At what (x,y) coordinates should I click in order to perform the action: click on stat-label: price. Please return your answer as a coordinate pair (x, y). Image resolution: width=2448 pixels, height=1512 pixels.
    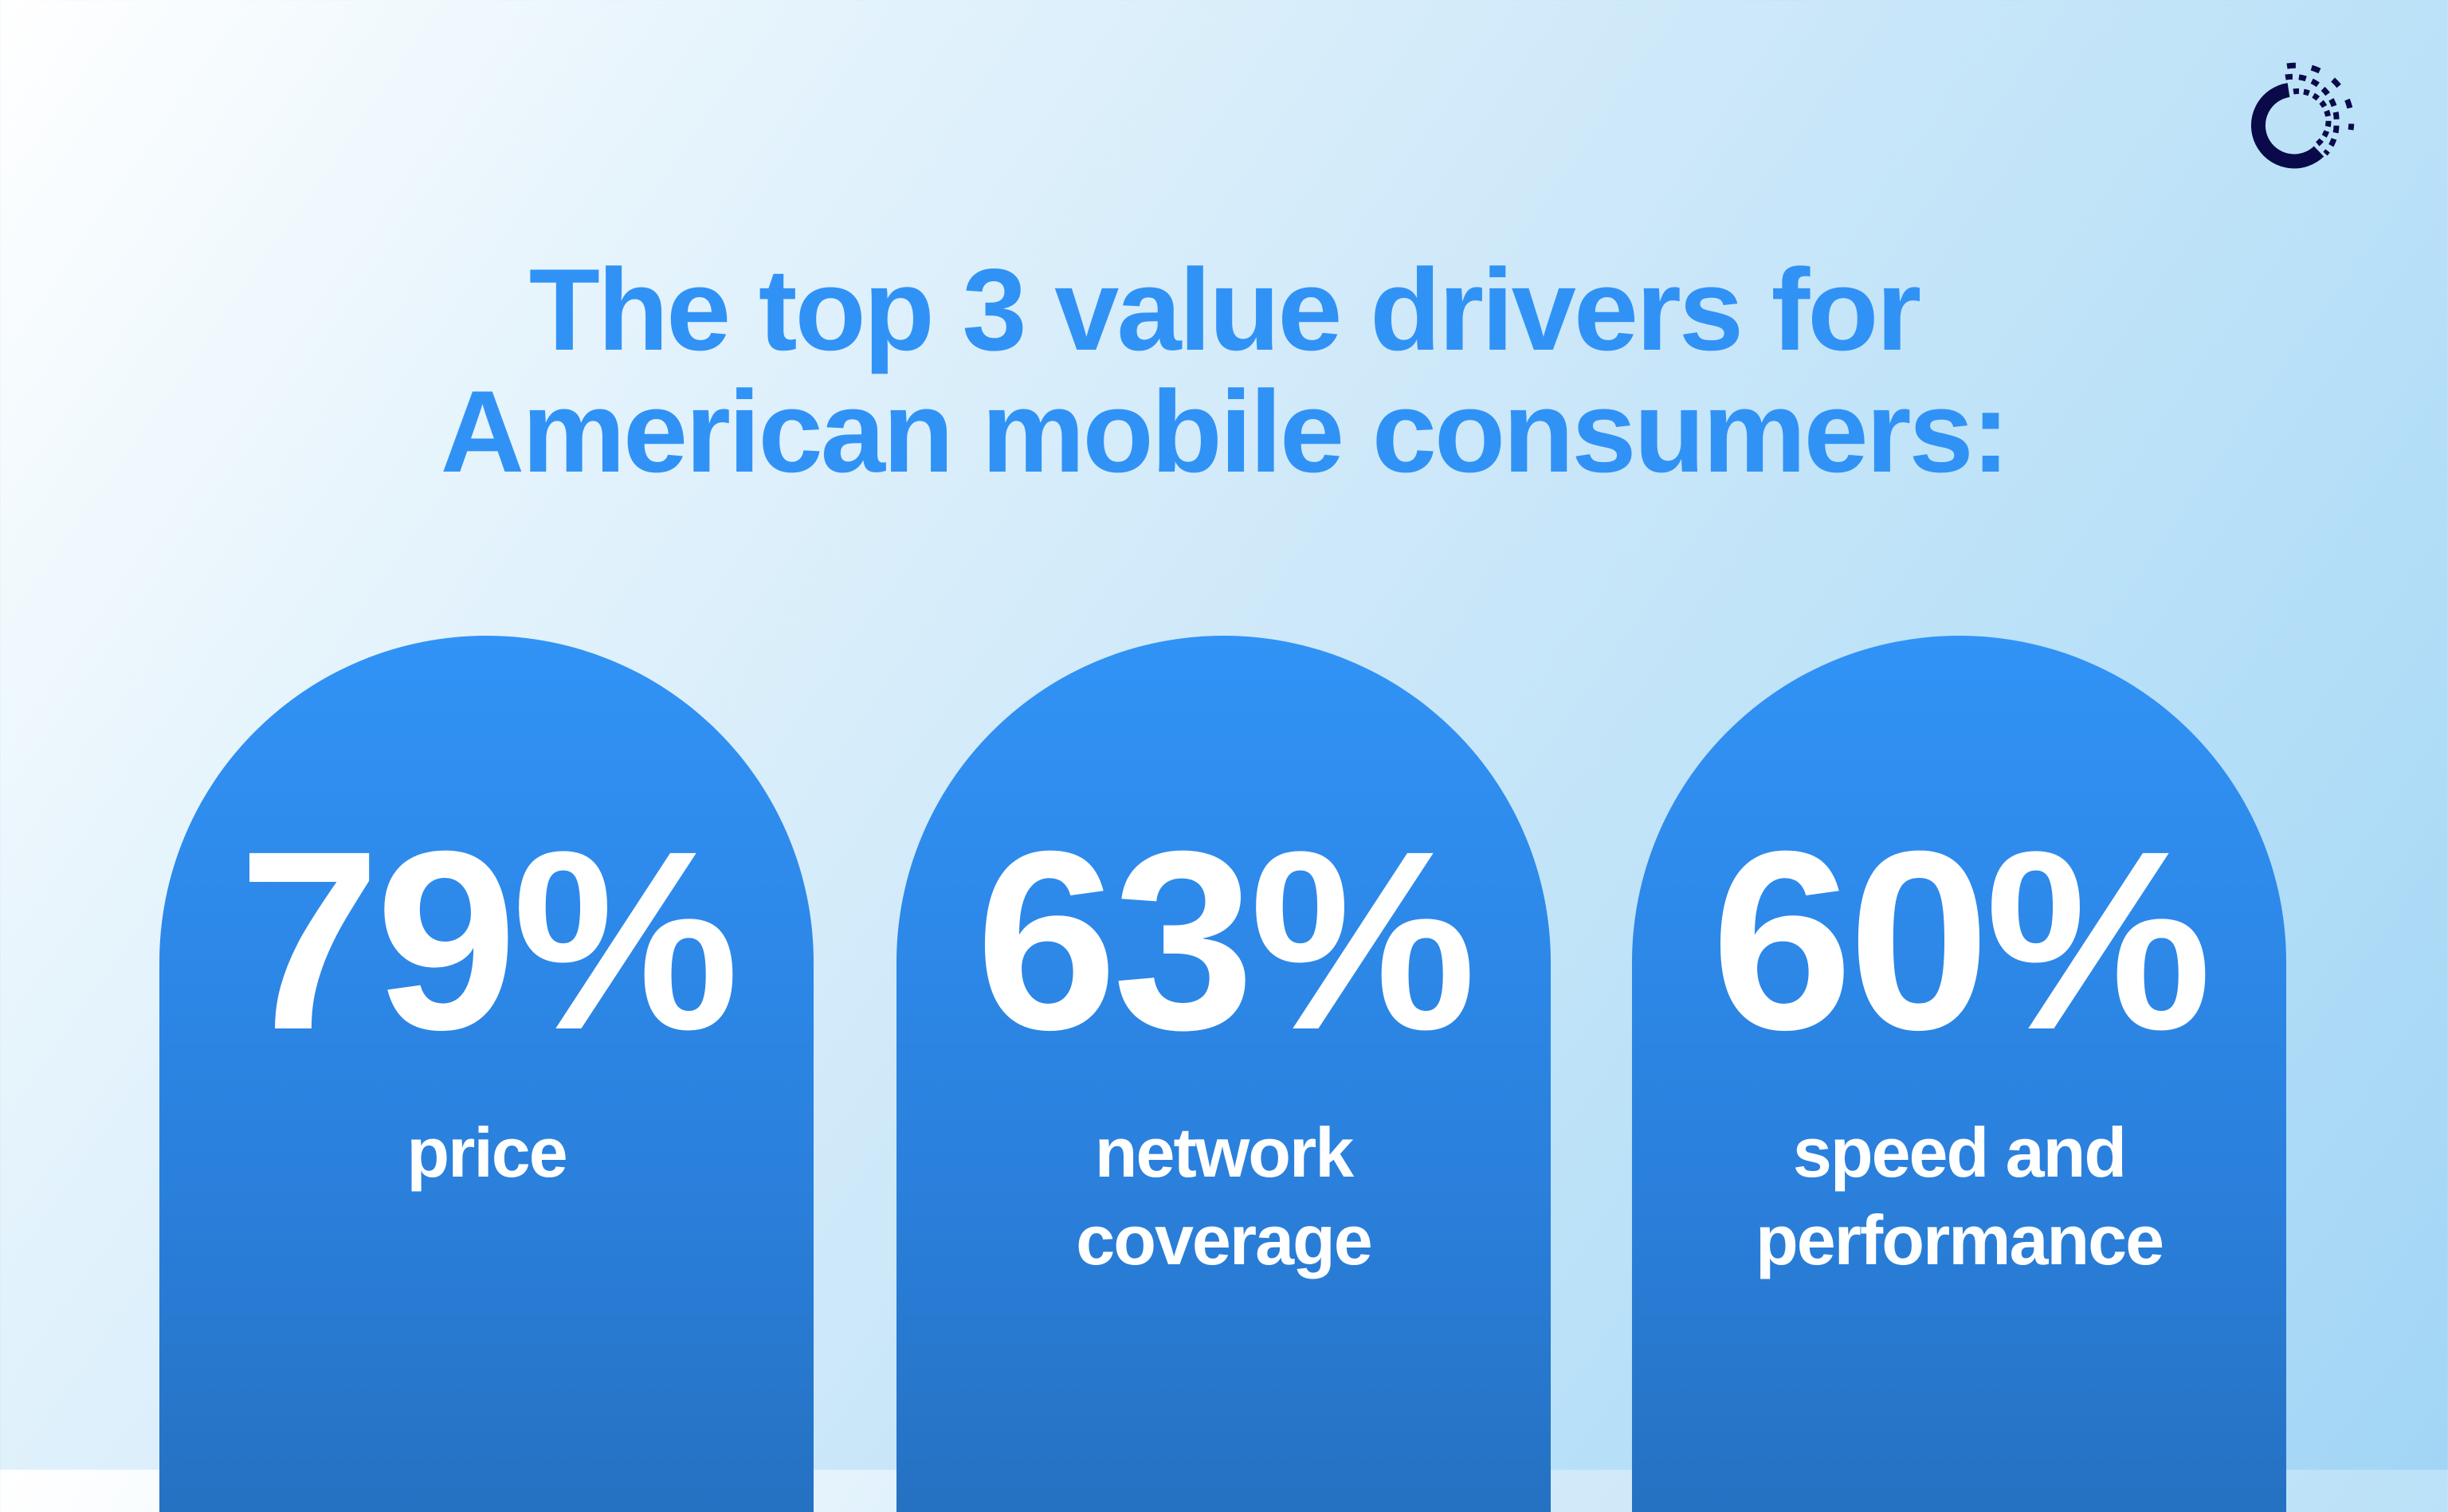
    Looking at the image, I should click on (486, 1153).